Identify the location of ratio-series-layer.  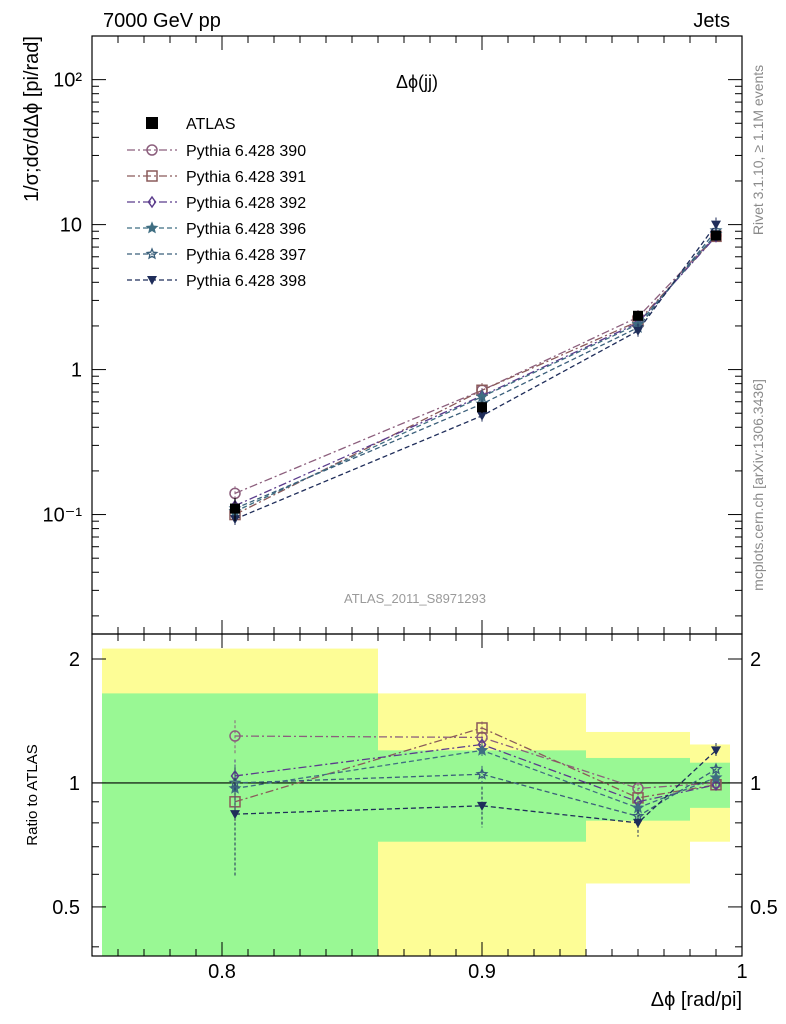
(475, 799).